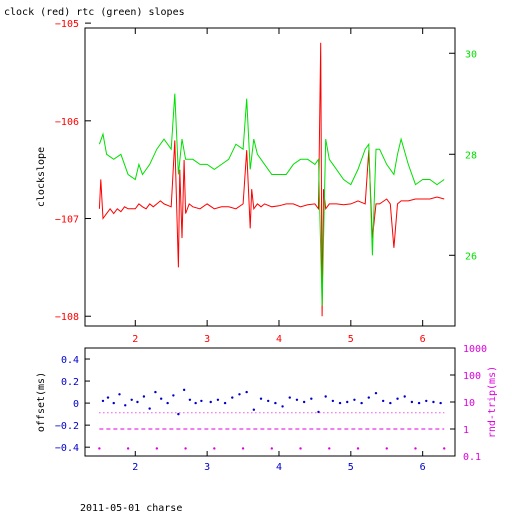 This screenshot has height=512, width=512. I want to click on chart-title: clock (red) rtc (green) slopes, so click(94, 12).